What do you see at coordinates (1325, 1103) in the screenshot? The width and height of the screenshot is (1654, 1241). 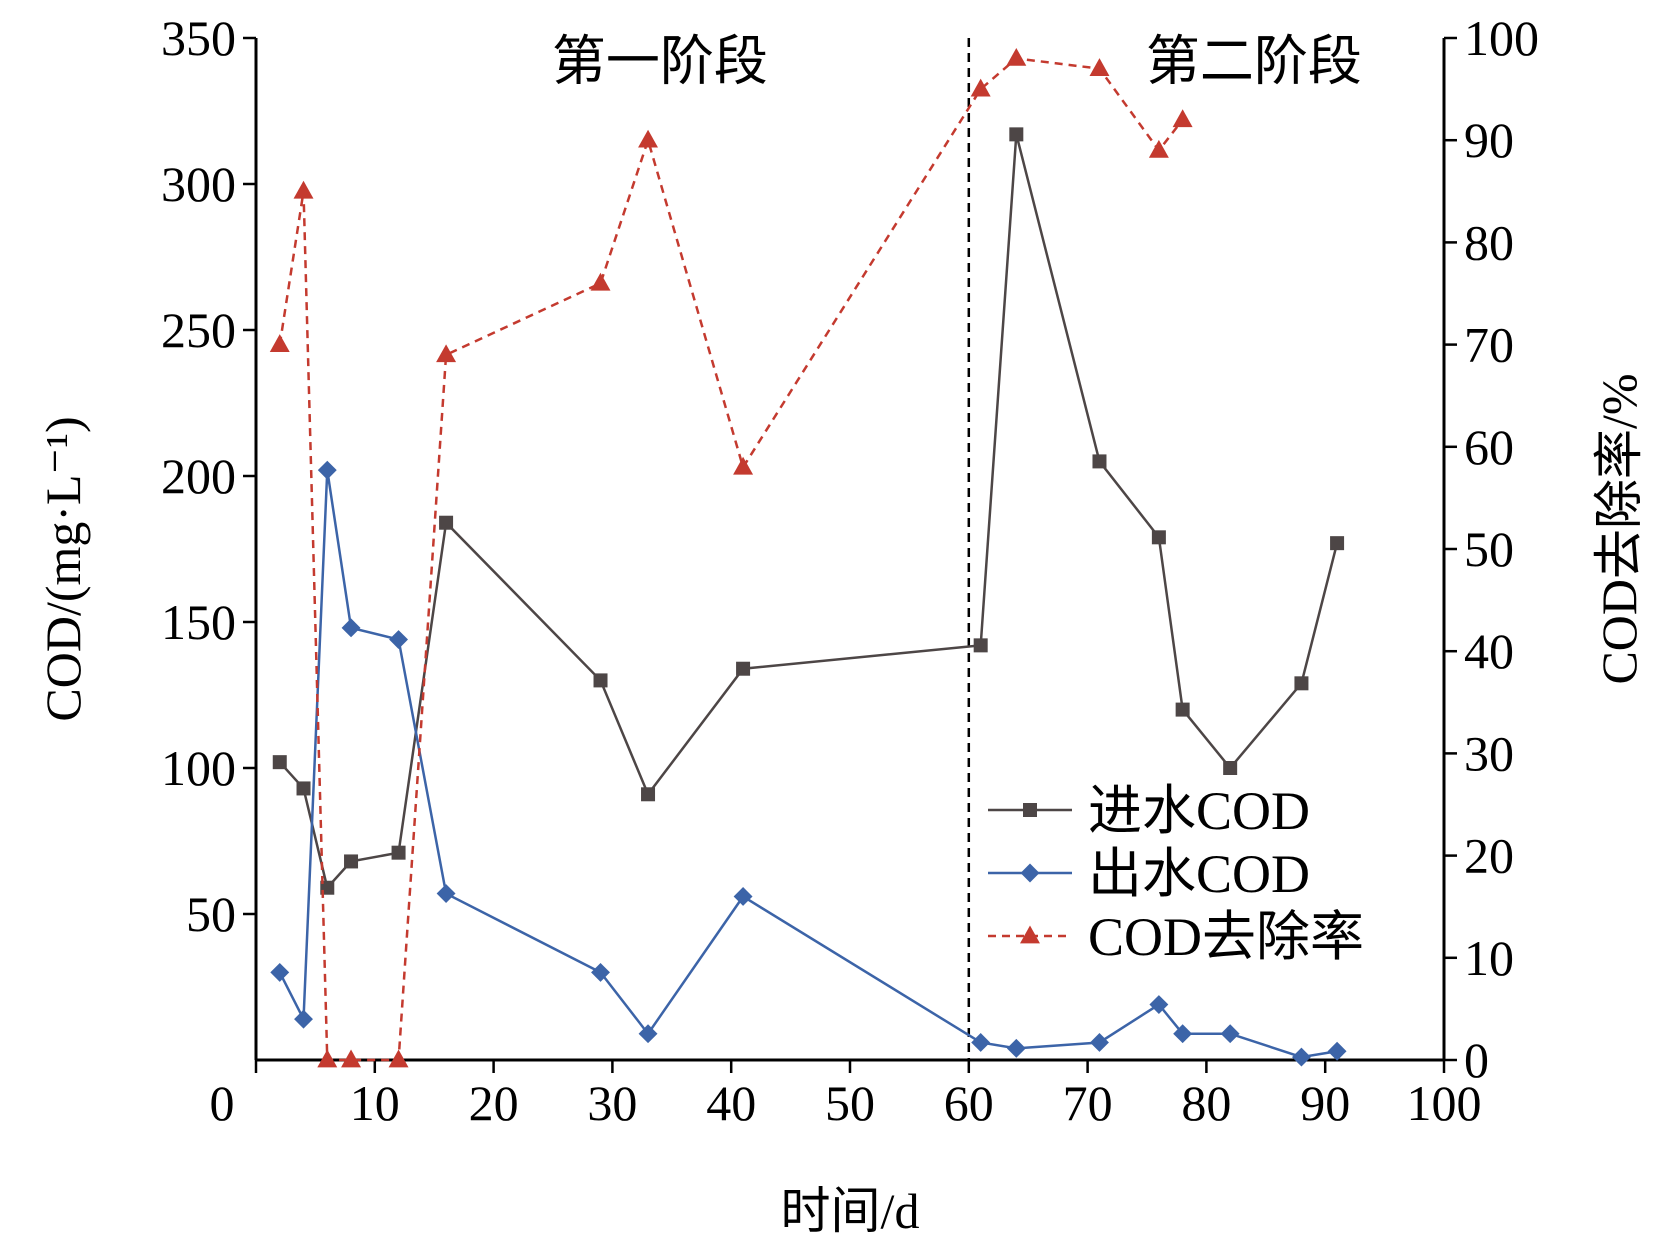 I see `x-tick-label: 90` at bounding box center [1325, 1103].